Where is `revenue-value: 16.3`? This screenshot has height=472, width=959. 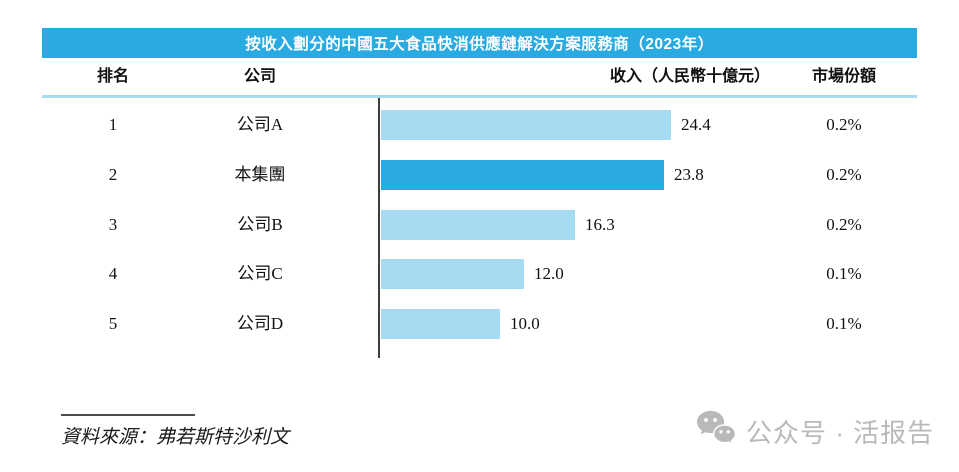 revenue-value: 16.3 is located at coordinates (600, 224).